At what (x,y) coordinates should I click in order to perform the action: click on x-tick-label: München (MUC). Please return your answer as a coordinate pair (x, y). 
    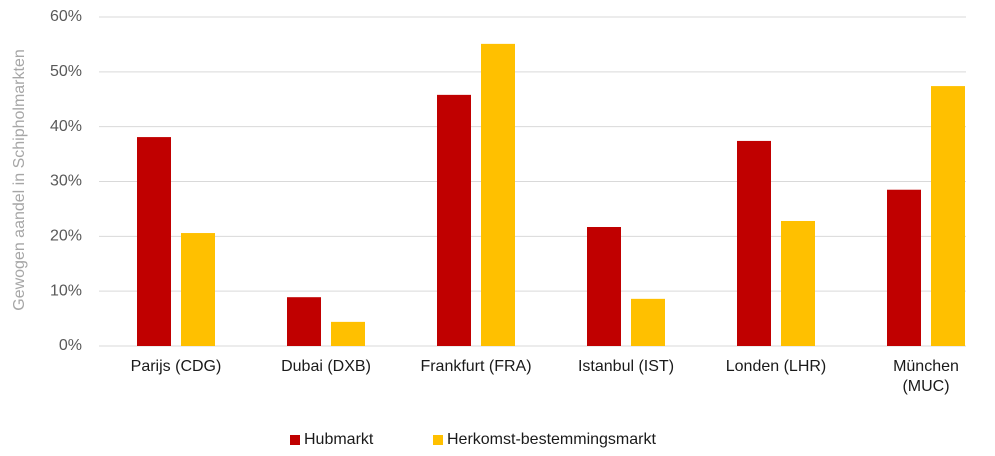
    Looking at the image, I should click on (926, 376).